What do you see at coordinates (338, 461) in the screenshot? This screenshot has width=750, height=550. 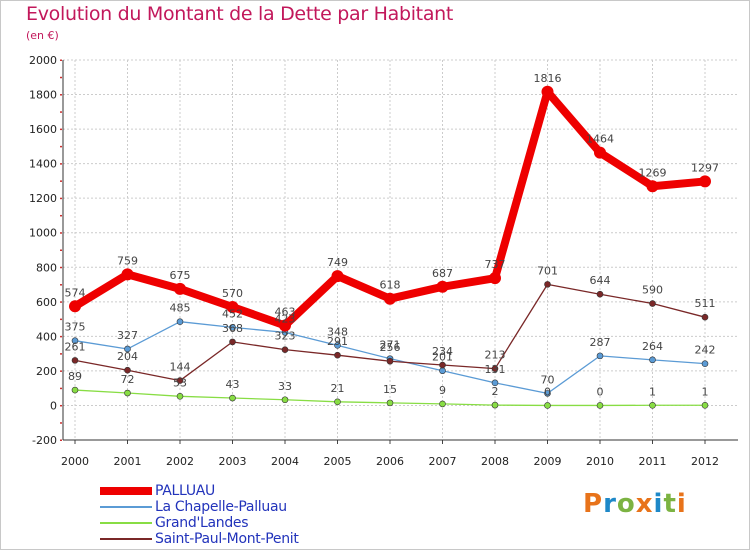 I see `x-tick-label: 2005` at bounding box center [338, 461].